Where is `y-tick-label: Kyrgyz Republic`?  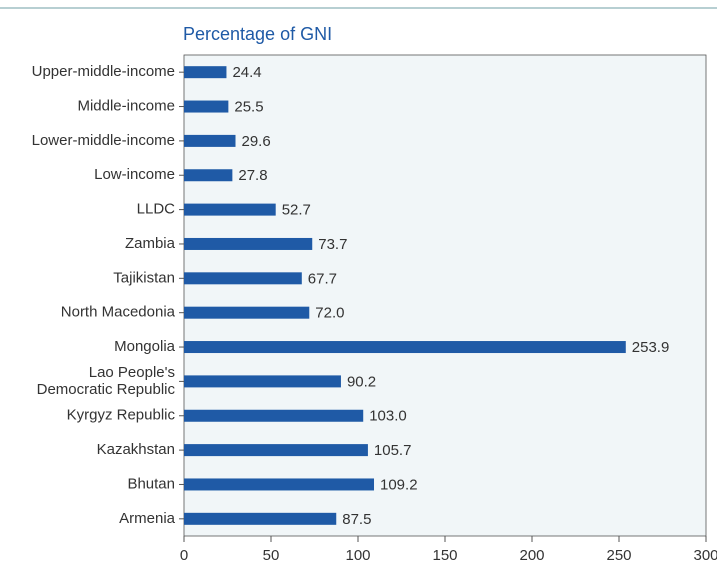 y-tick-label: Kyrgyz Republic is located at coordinates (121, 415).